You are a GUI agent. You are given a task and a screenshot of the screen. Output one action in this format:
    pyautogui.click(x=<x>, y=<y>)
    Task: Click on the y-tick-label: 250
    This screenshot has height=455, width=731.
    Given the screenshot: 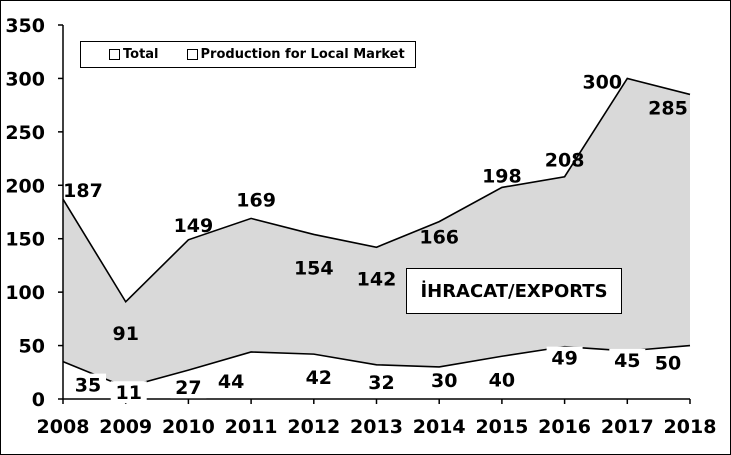 What is the action you would take?
    pyautogui.click(x=25, y=133)
    